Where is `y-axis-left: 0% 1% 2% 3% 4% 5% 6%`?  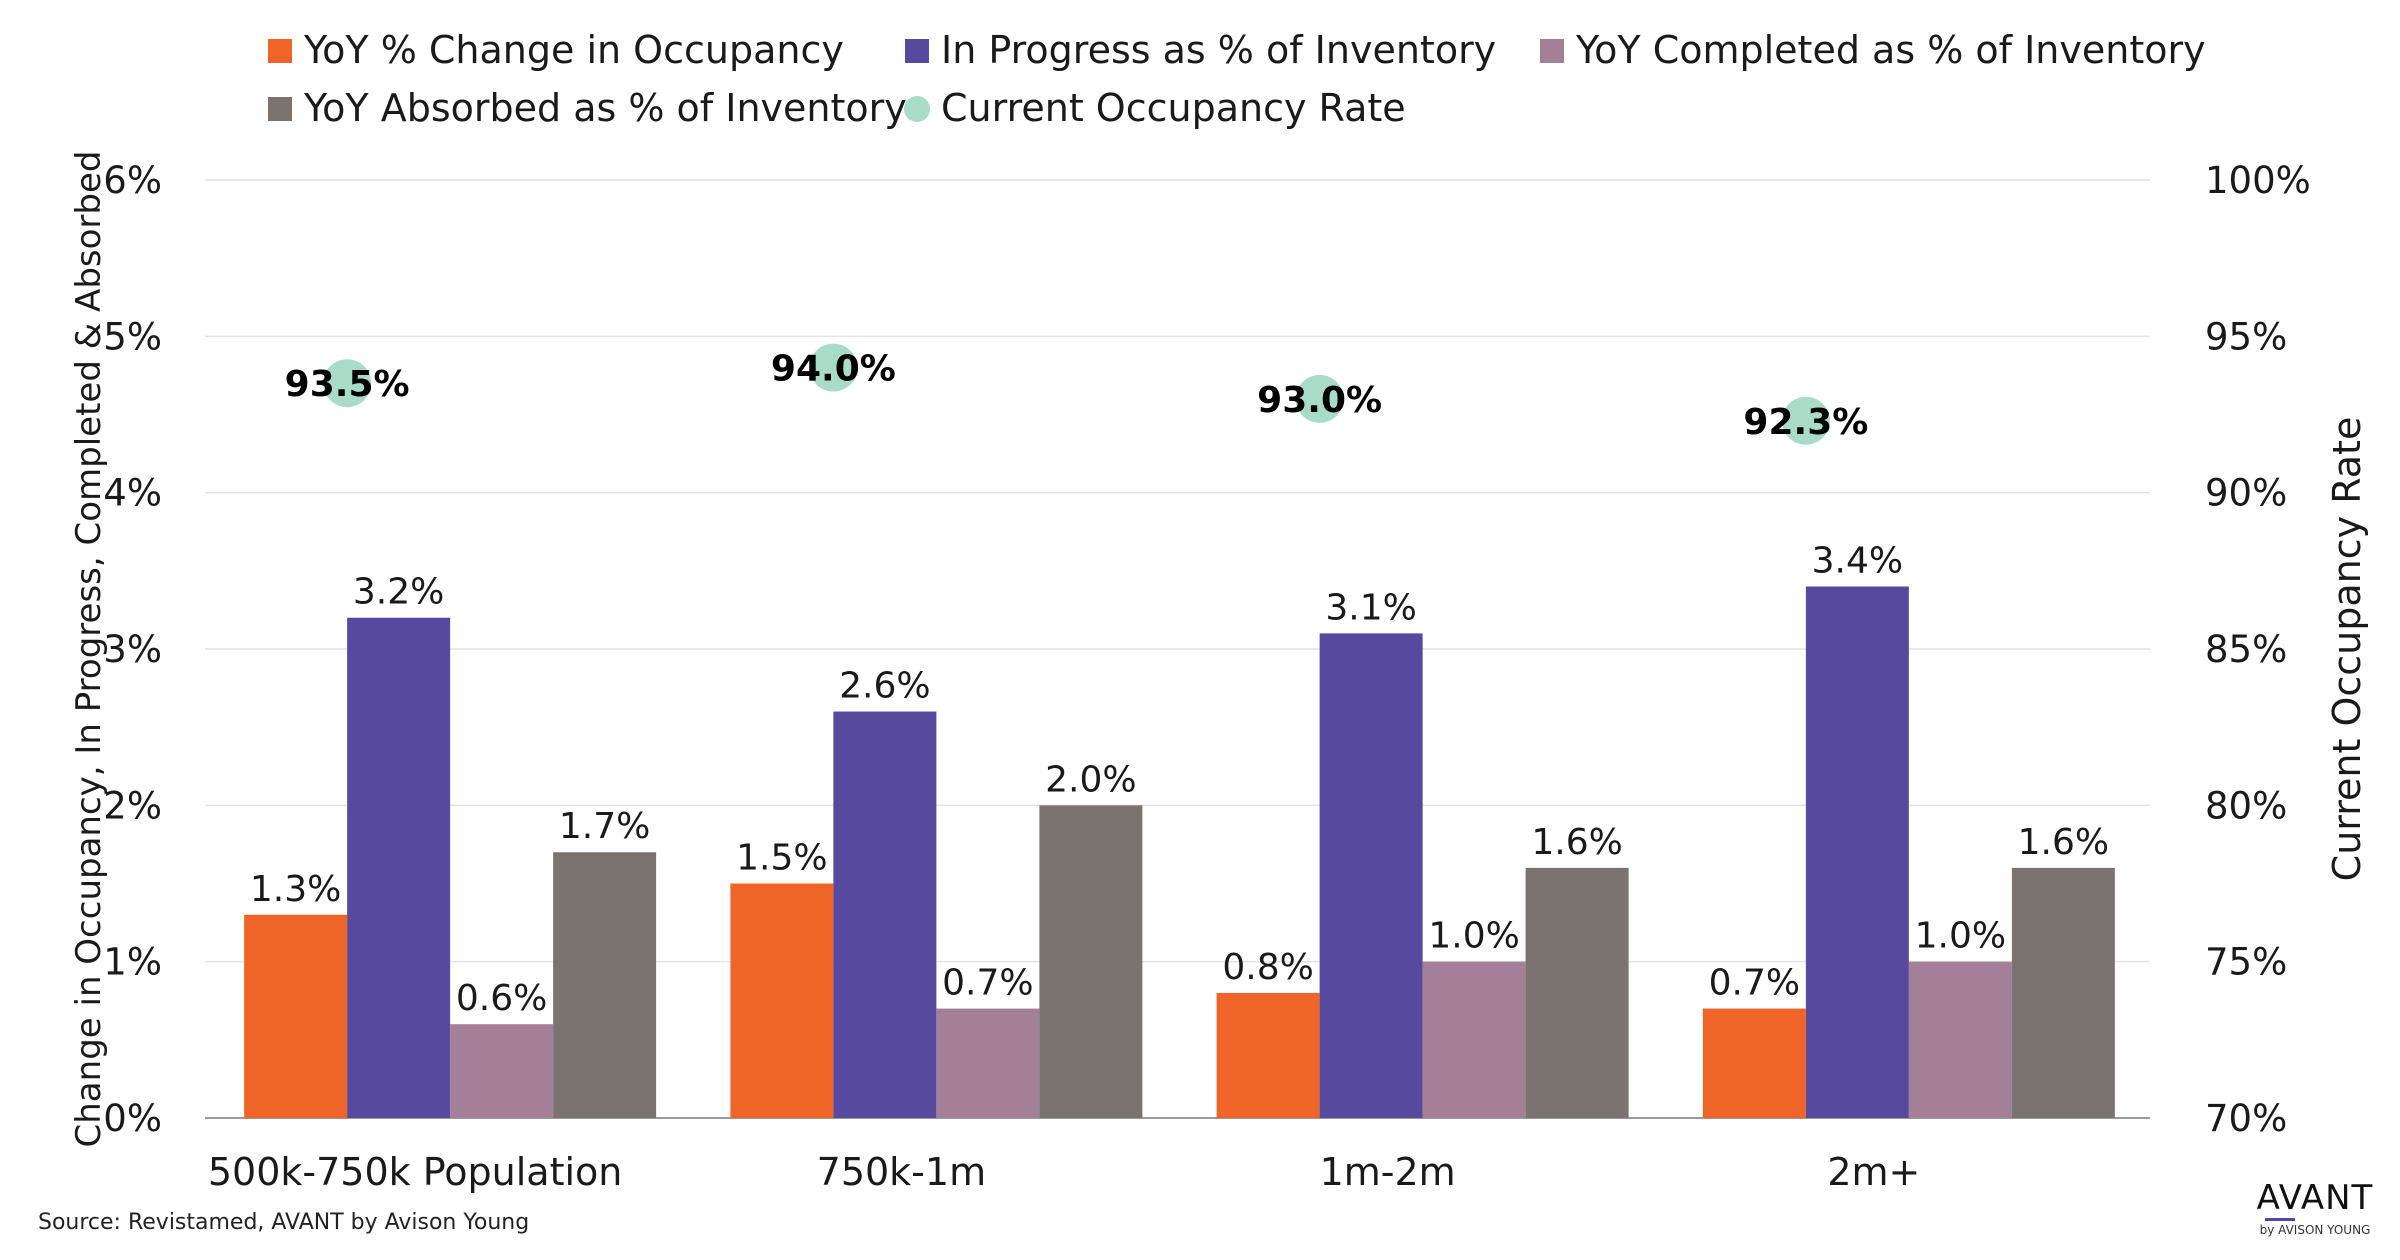 y-axis-left: 0% 1% 2% 3% 4% 5% 6% is located at coordinates (132, 649).